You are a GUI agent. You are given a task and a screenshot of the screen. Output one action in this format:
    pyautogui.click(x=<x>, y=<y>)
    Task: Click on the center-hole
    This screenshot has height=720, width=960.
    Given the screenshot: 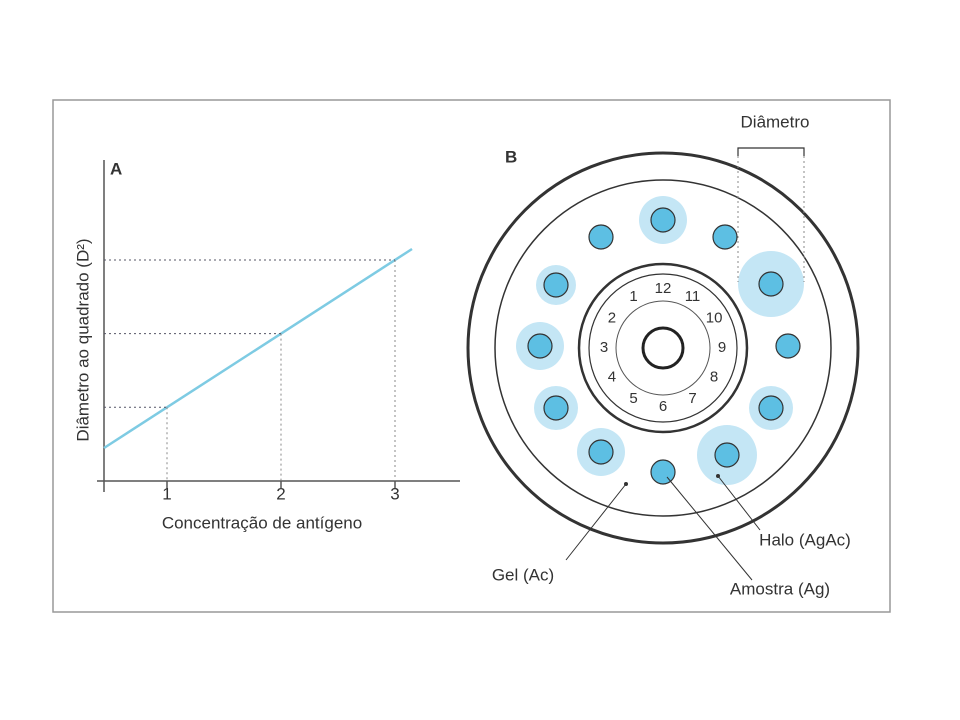 What is the action you would take?
    pyautogui.click(x=663, y=348)
    